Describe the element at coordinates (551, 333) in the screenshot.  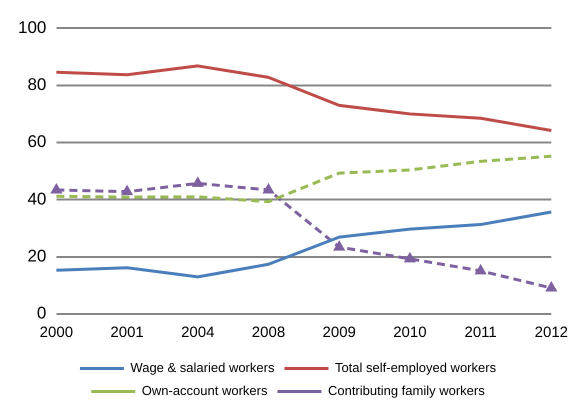
I see `x-tick-label: 2012` at that location.